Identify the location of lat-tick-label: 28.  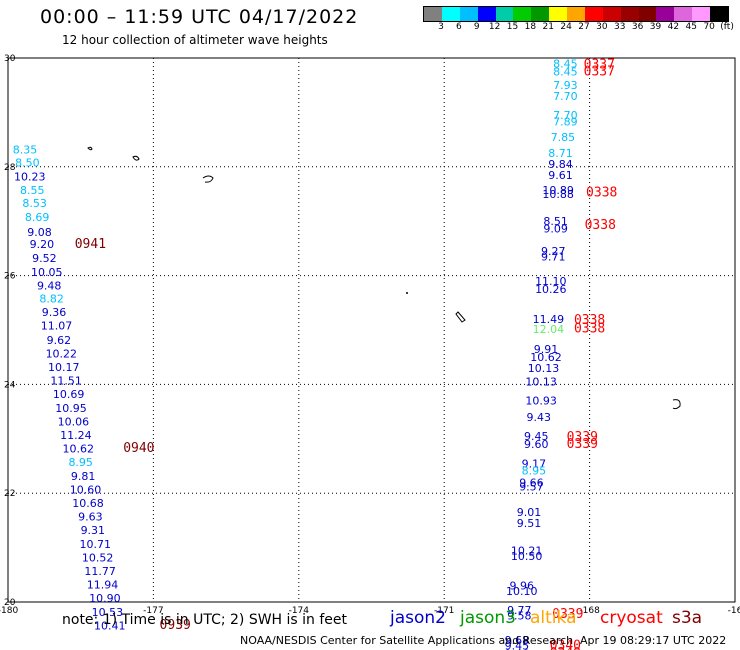
(10, 168).